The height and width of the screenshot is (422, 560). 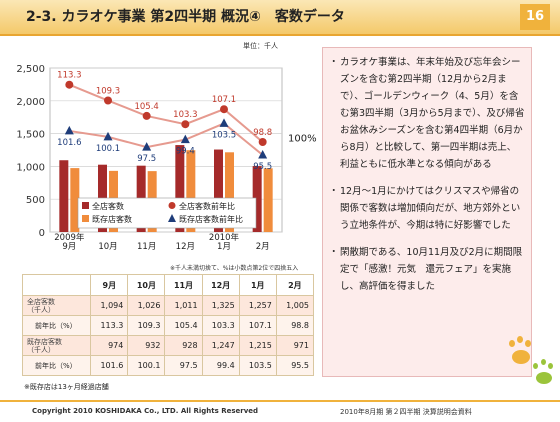 What do you see at coordinates (234, 268) in the screenshot?
I see `table-note: ※千人未満切捨て、%は小数点第2位で四捨五入` at bounding box center [234, 268].